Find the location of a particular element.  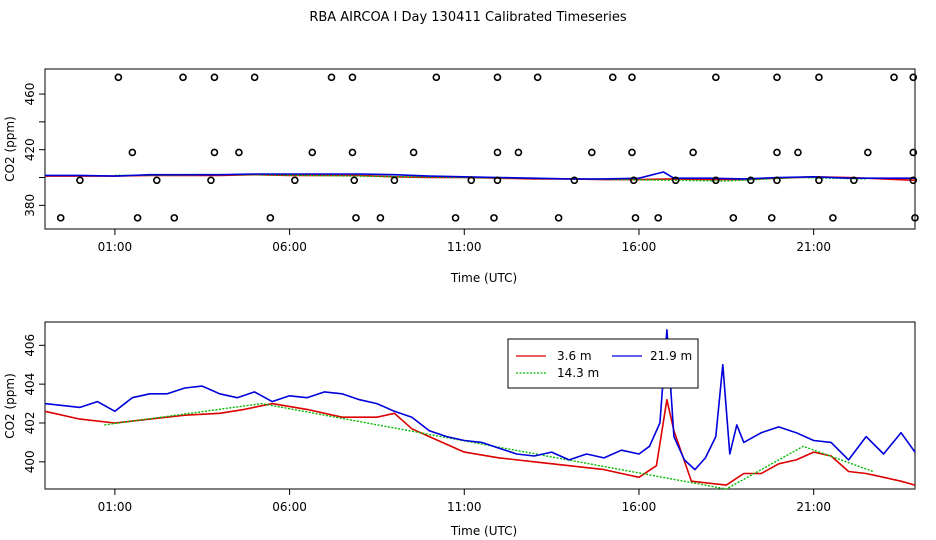

legend: 3.6 m 21.9 m 14.3 m is located at coordinates (603, 363).